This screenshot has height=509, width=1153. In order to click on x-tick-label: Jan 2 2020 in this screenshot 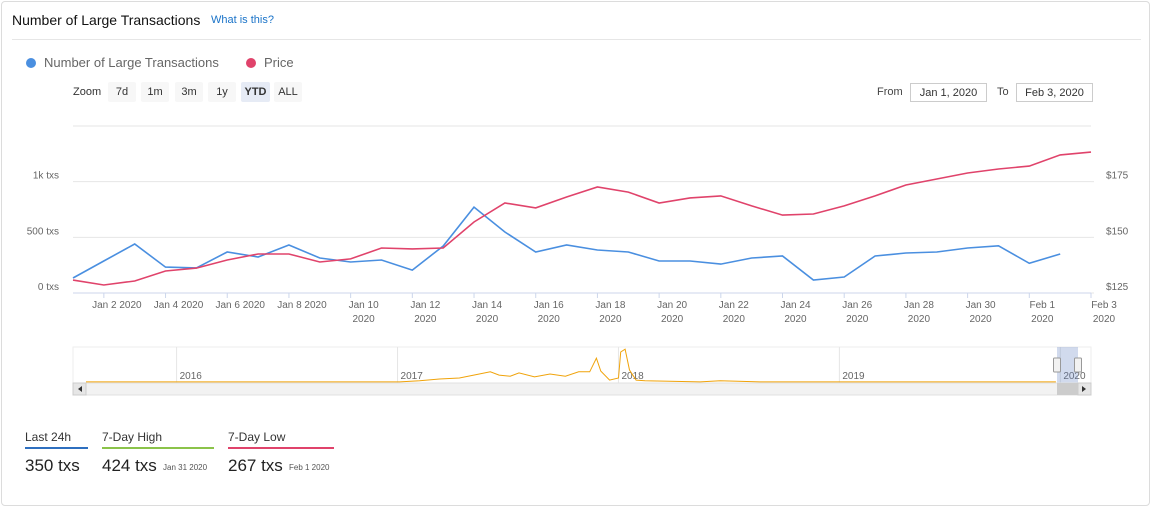, I will do `click(117, 305)`.